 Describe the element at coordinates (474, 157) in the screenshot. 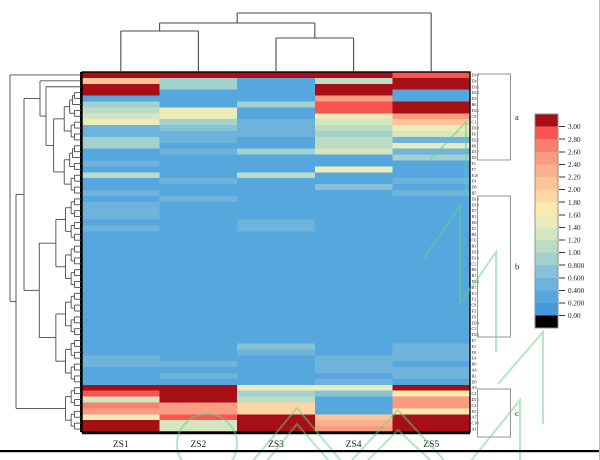

I see `row-label: D2` at that location.